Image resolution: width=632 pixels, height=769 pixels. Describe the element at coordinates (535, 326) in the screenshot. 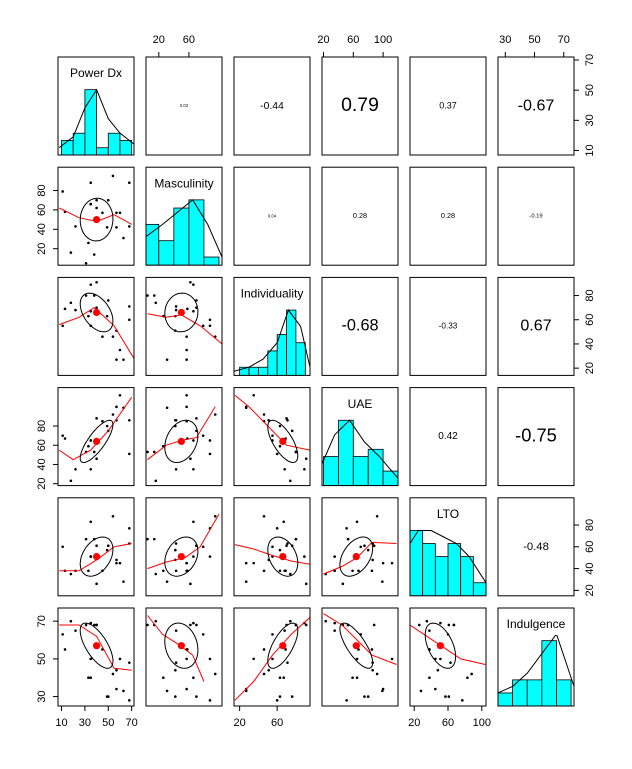

I see `correlation-label: 0.67` at that location.